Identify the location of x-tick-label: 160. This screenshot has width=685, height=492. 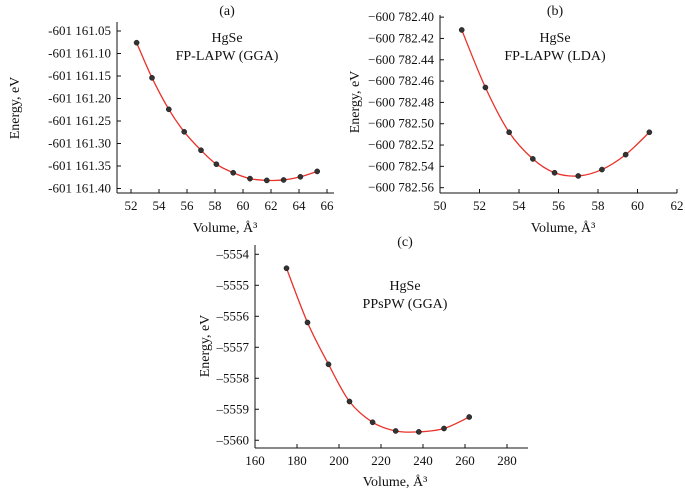
(255, 460).